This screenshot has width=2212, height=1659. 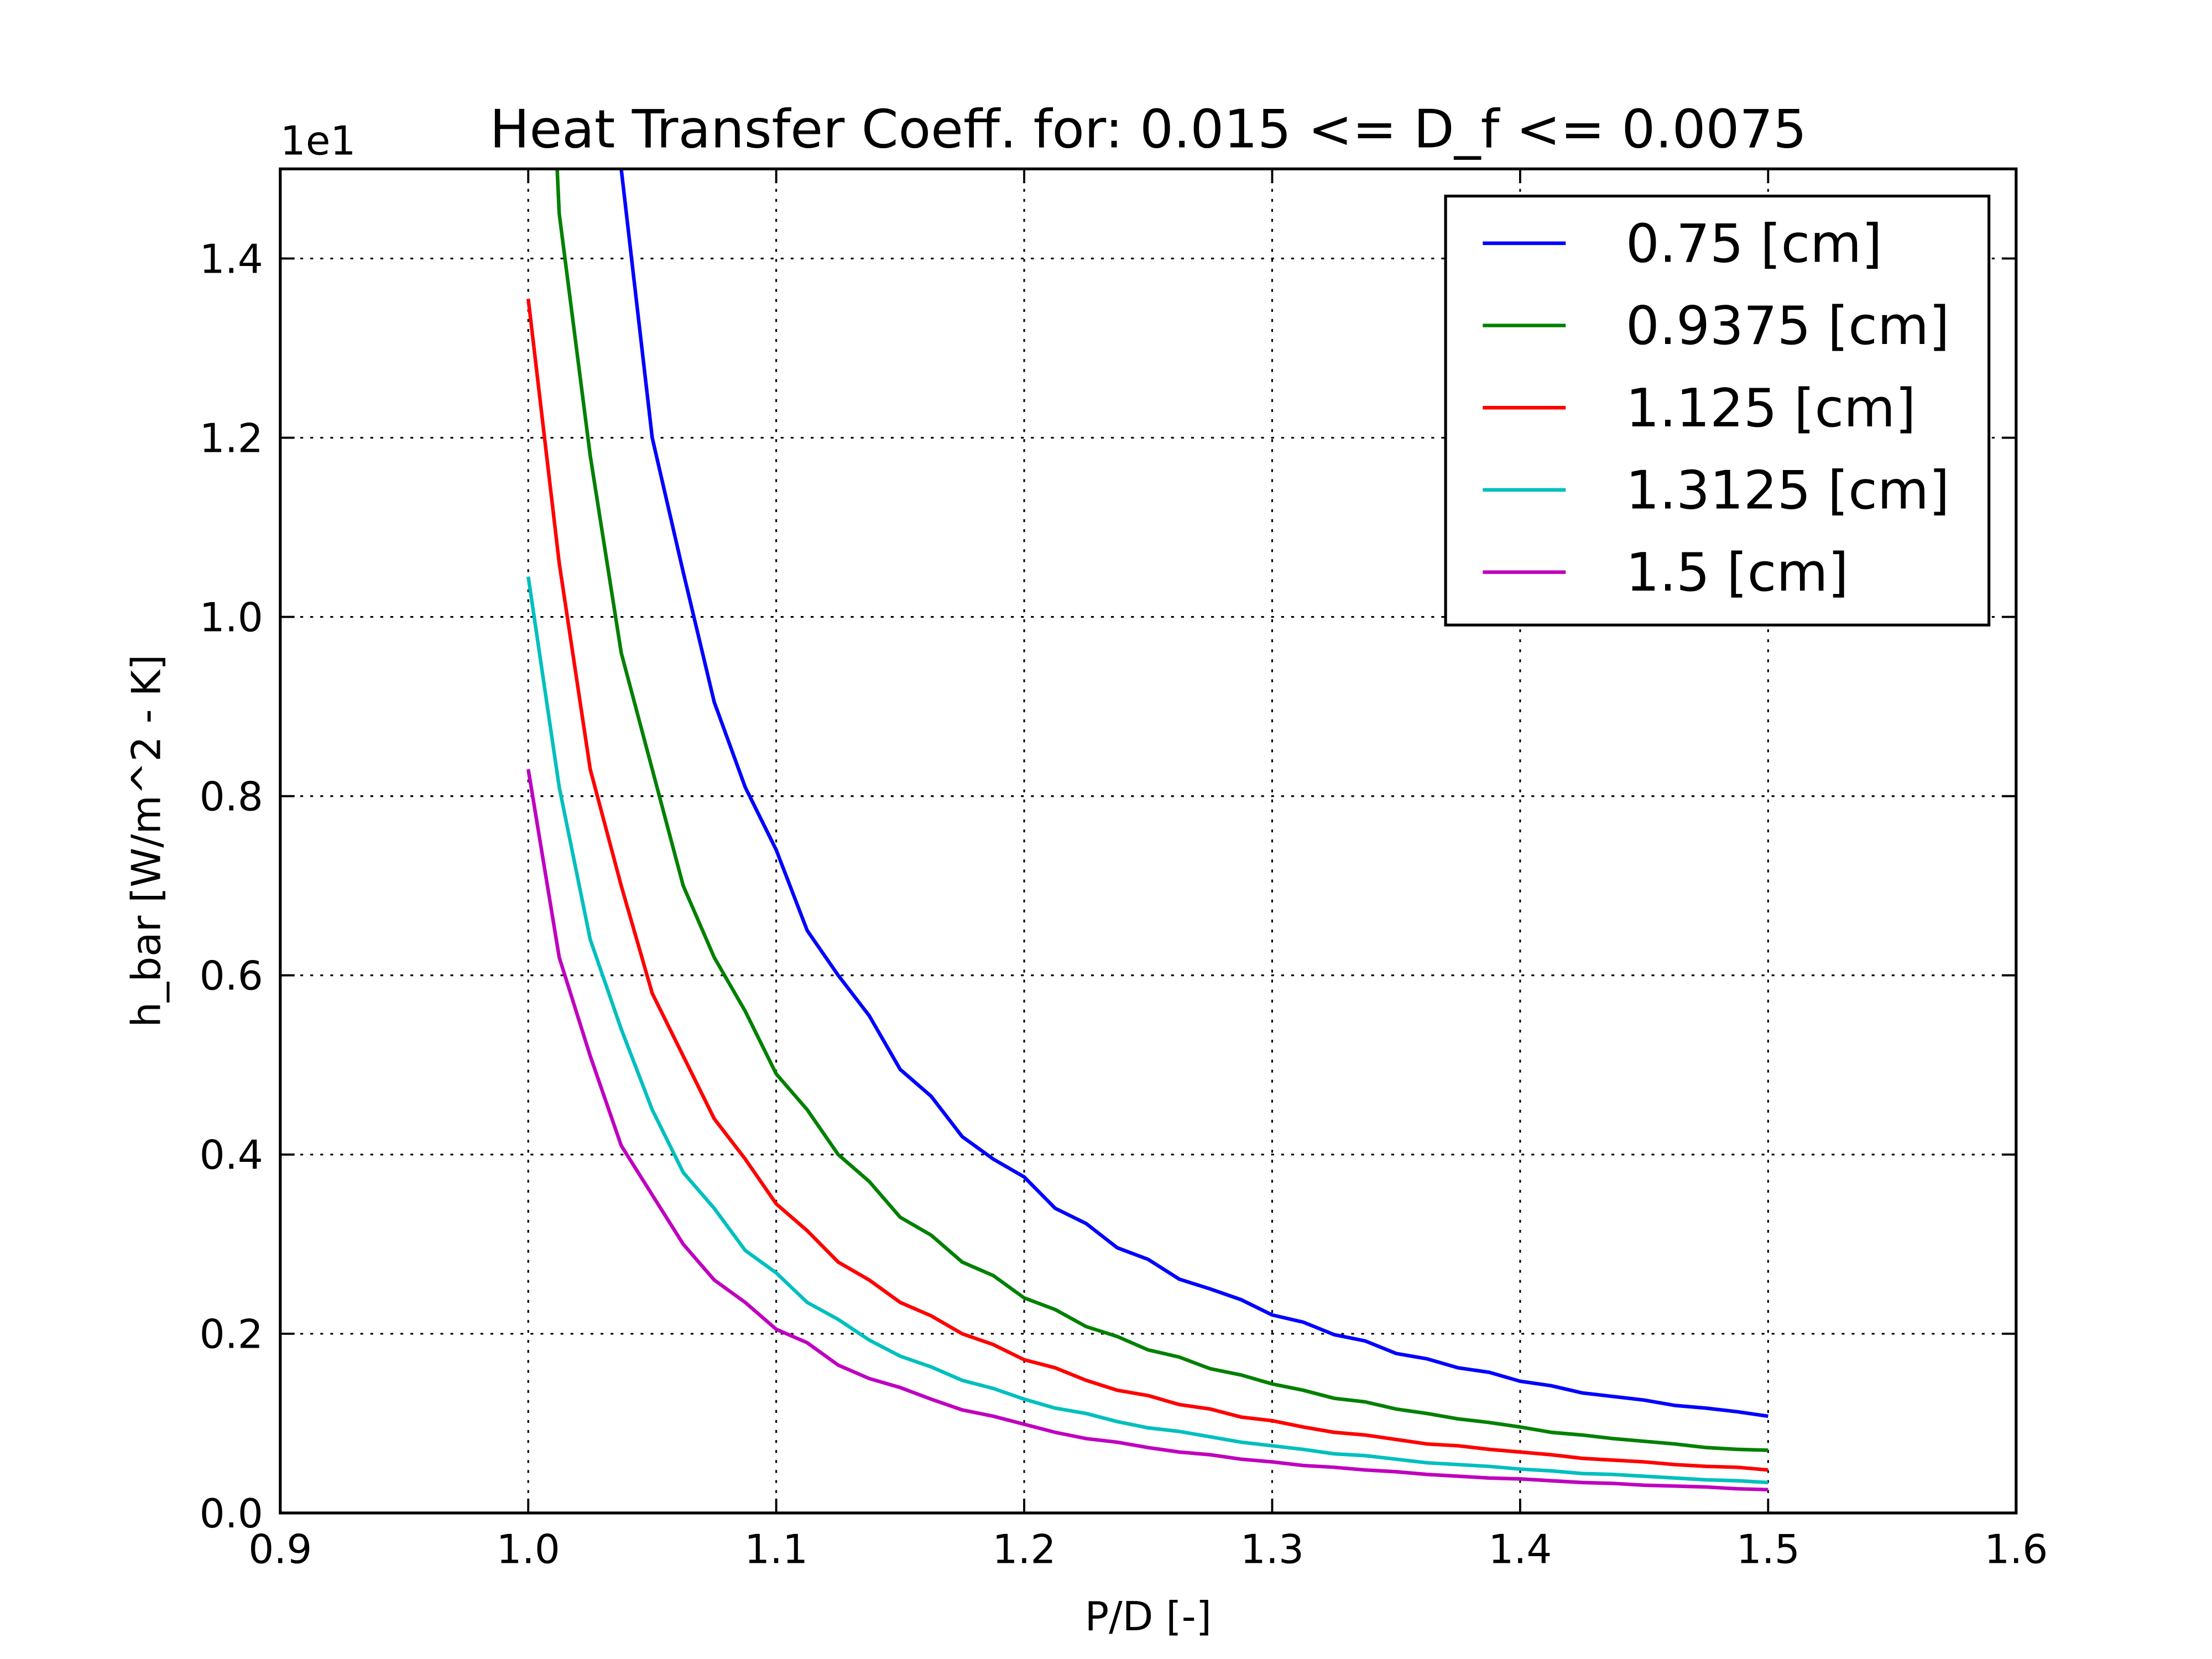 I want to click on x-tick-label: 0.9, so click(x=280, y=1550).